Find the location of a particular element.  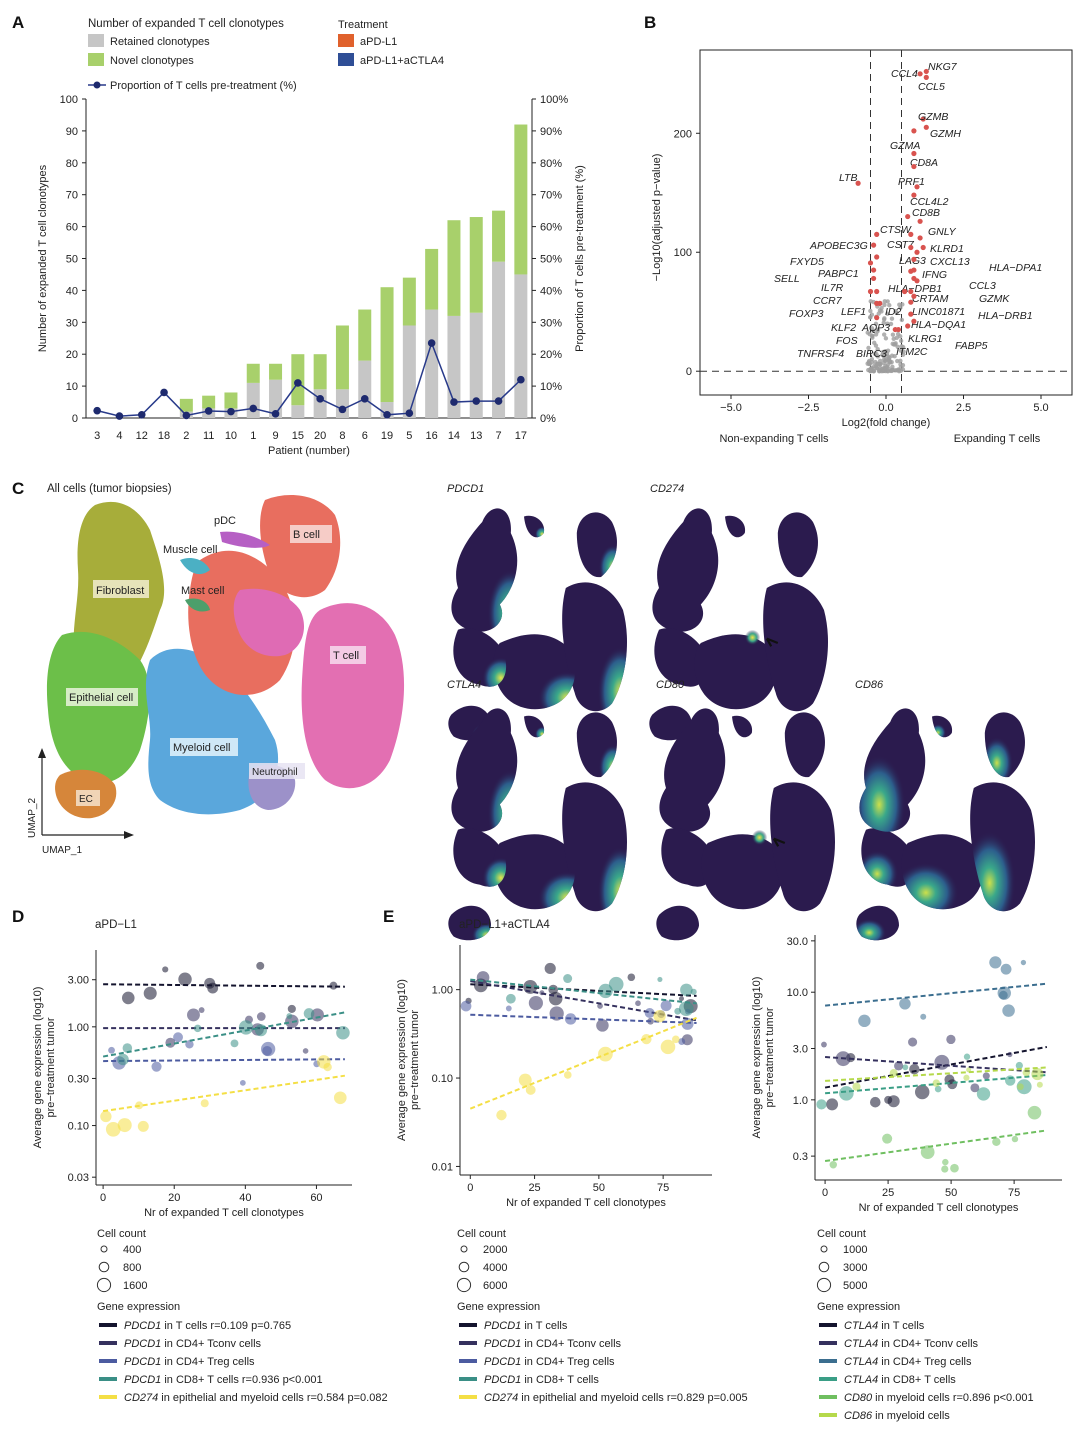

xtick-label-patient: 17 is located at coordinates (521, 436).